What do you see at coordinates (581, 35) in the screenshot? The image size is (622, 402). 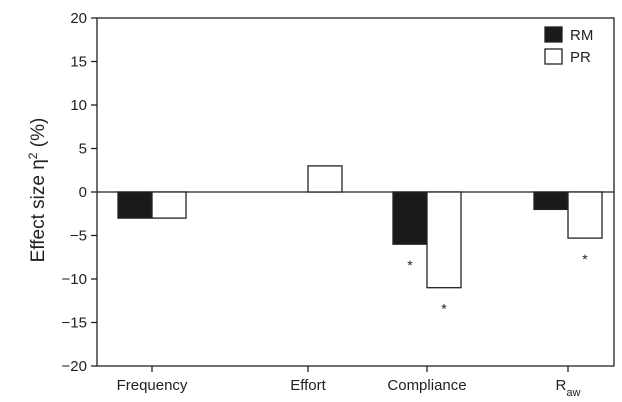 I see `legend-label-rm: RM` at bounding box center [581, 35].